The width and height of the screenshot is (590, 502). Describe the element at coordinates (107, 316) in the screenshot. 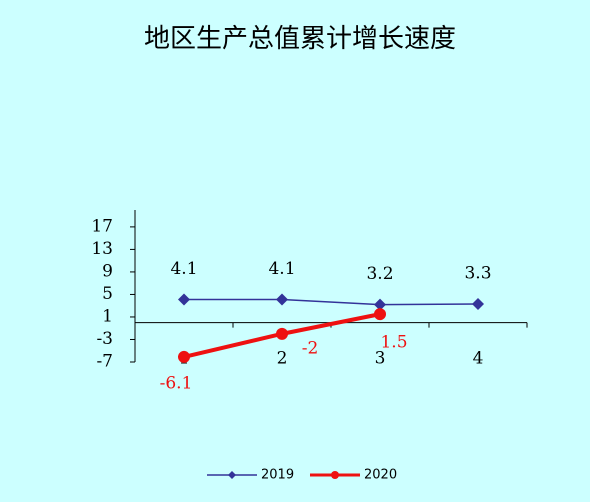

I see `y-tick-label: 1` at that location.